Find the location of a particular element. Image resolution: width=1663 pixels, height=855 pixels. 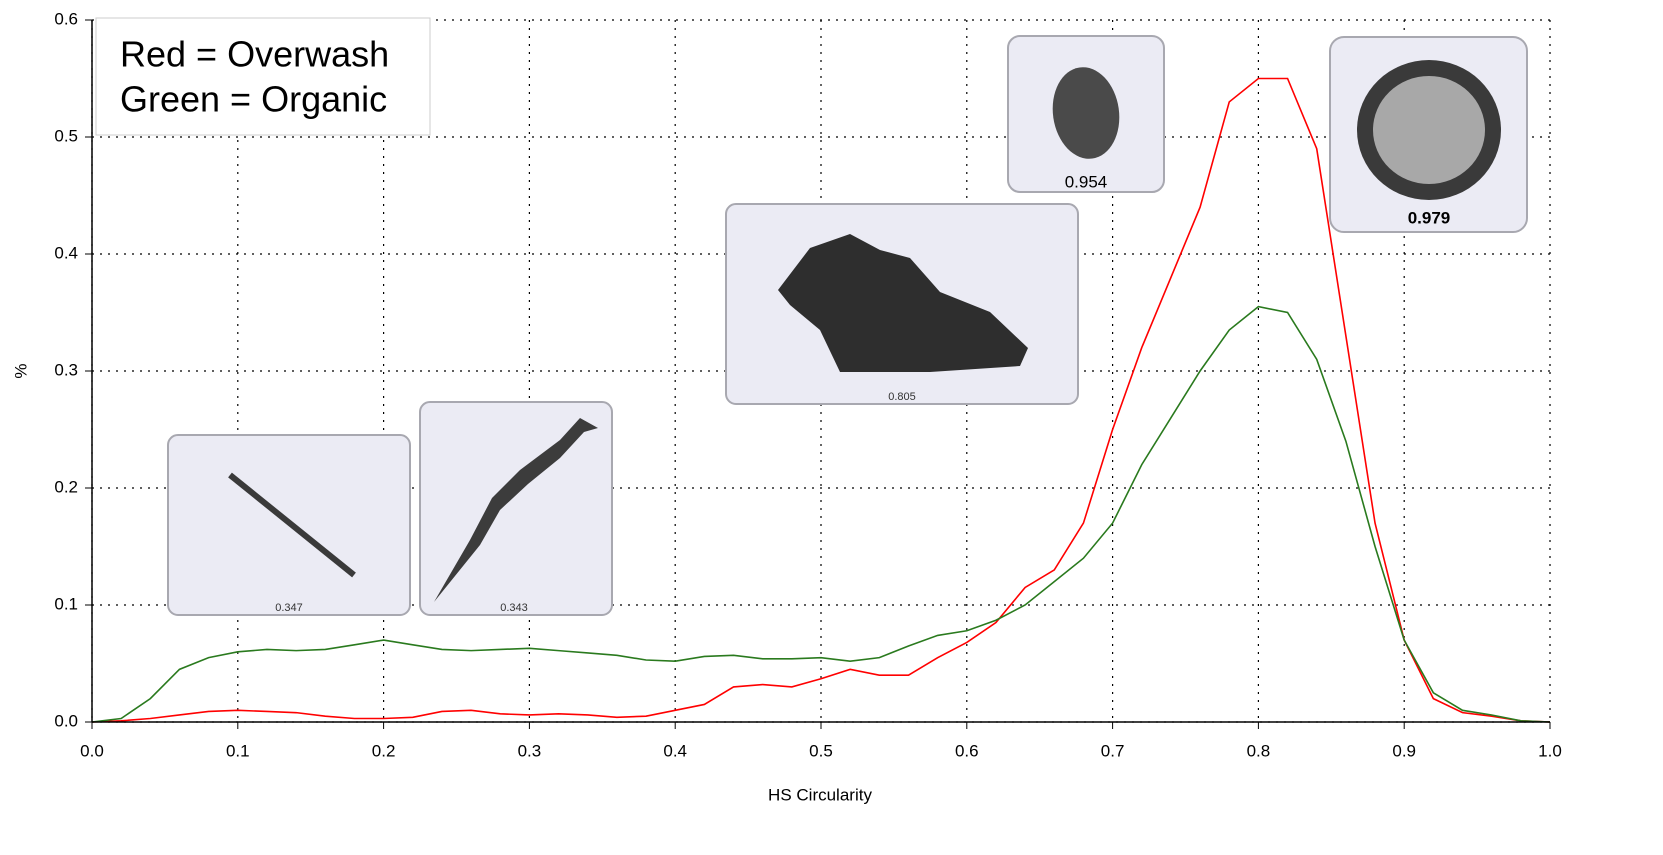

x-tick-label: 0.2 is located at coordinates (384, 750).